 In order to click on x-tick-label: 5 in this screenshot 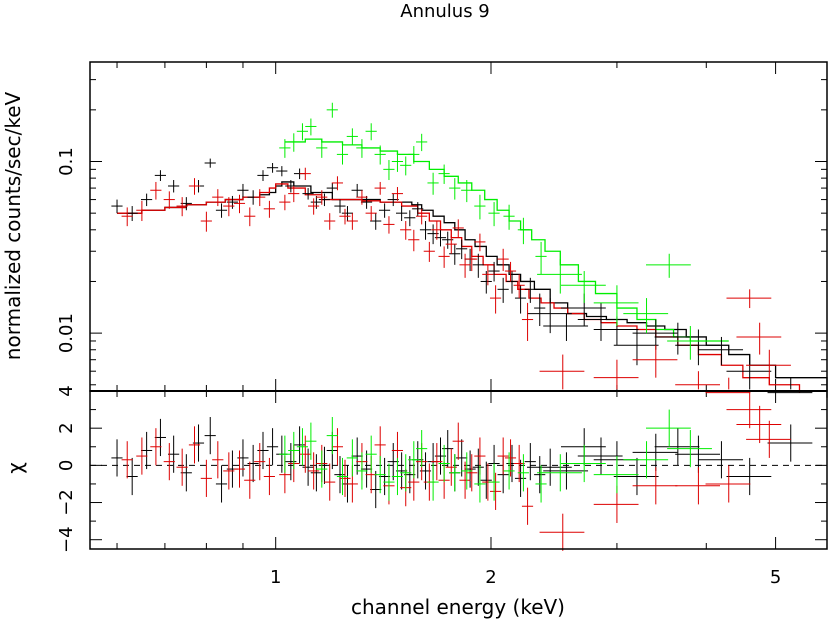, I will do `click(775, 577)`.